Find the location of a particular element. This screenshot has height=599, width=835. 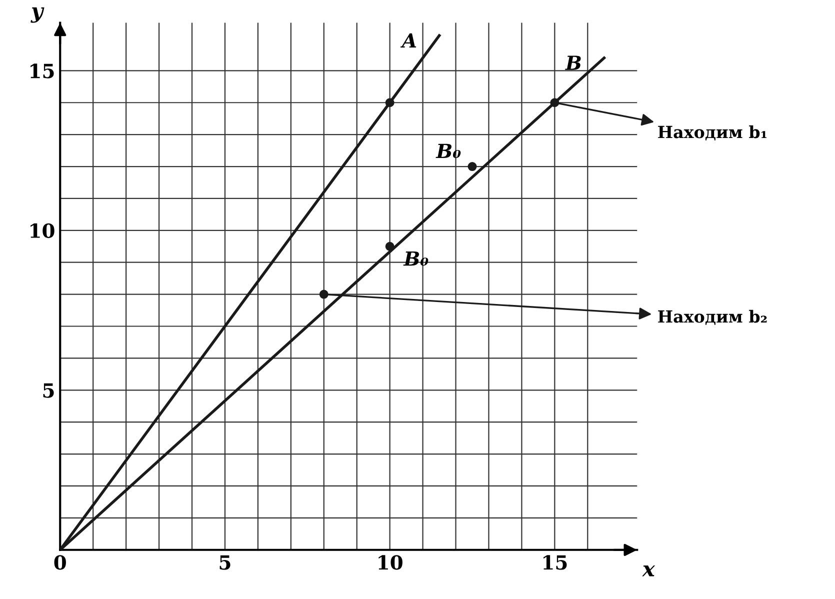

y-tick-label: 5 is located at coordinates (48, 390).